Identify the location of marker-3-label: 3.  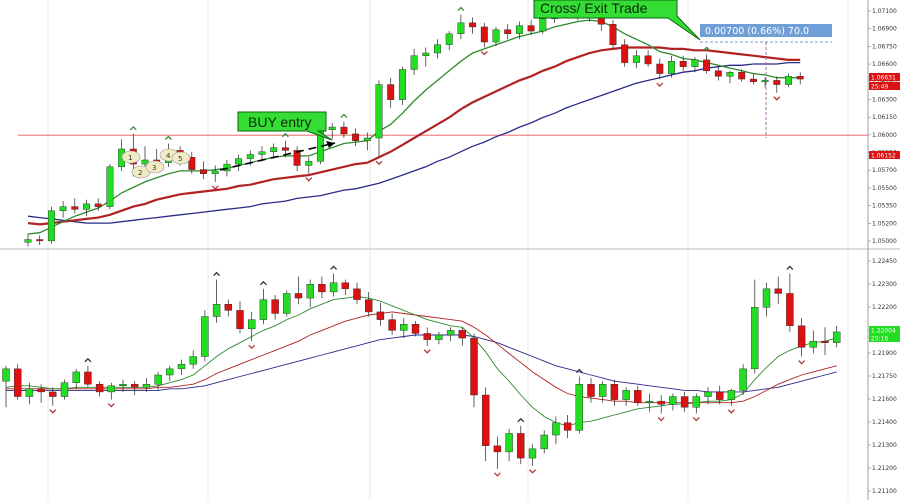
(154, 168).